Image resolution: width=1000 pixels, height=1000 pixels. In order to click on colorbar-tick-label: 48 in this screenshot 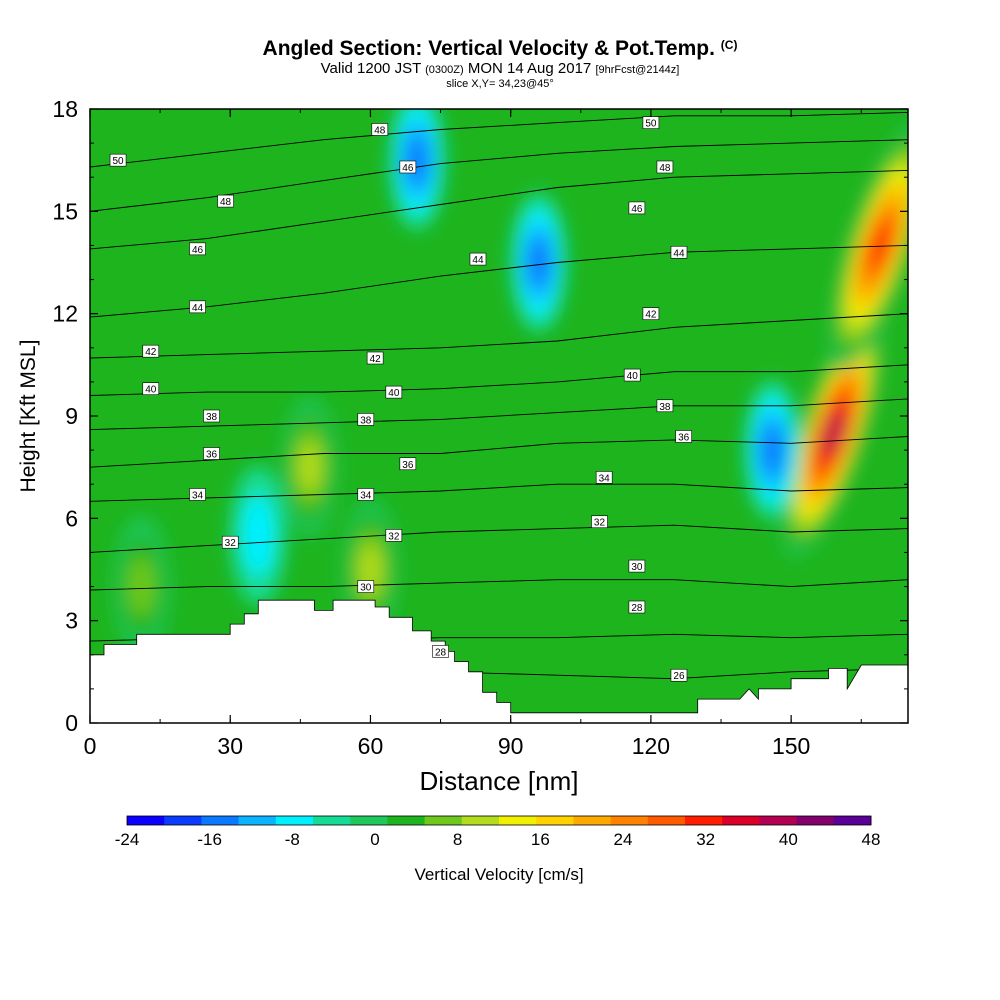, I will do `click(871, 839)`.